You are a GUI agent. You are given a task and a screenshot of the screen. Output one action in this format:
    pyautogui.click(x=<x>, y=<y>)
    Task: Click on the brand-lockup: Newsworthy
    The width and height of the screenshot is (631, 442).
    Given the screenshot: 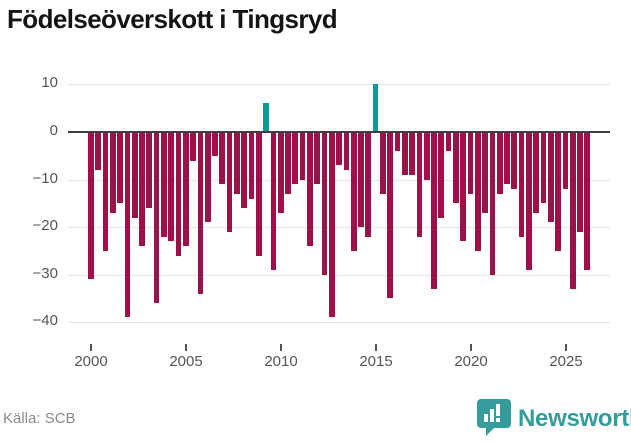 What is the action you would take?
    pyautogui.click(x=554, y=419)
    